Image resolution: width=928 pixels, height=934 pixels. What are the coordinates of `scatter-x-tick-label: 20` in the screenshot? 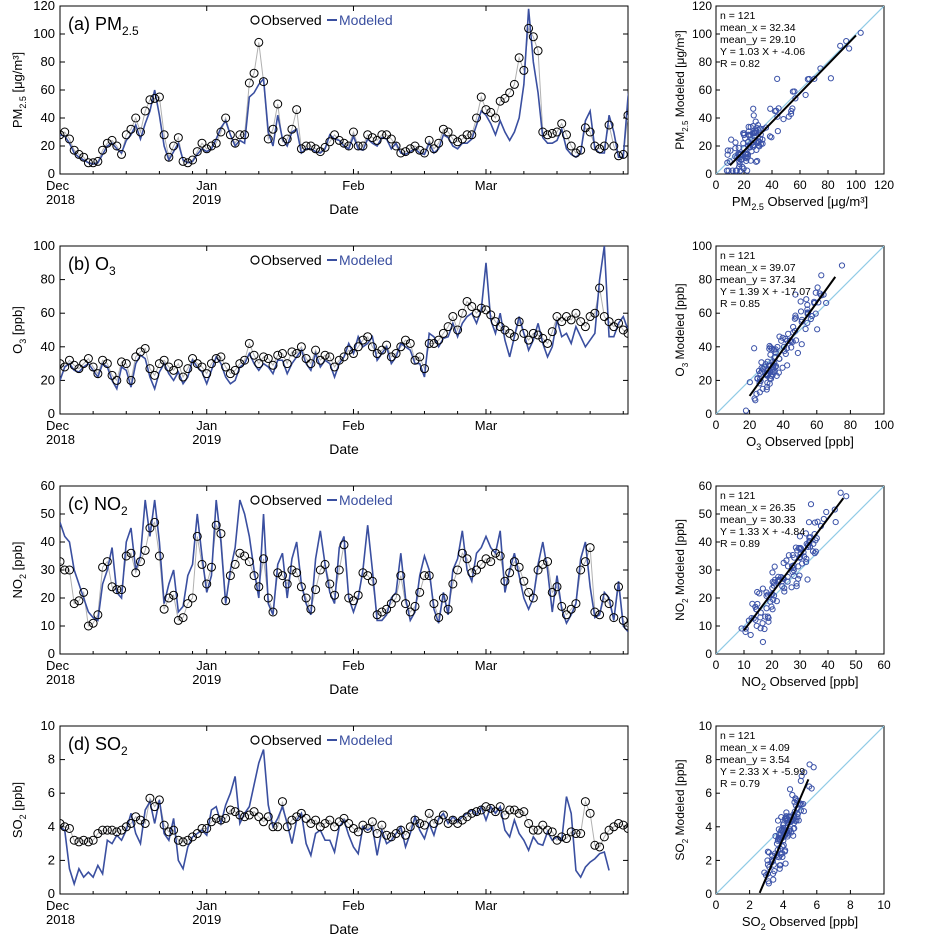 It's located at (772, 665).